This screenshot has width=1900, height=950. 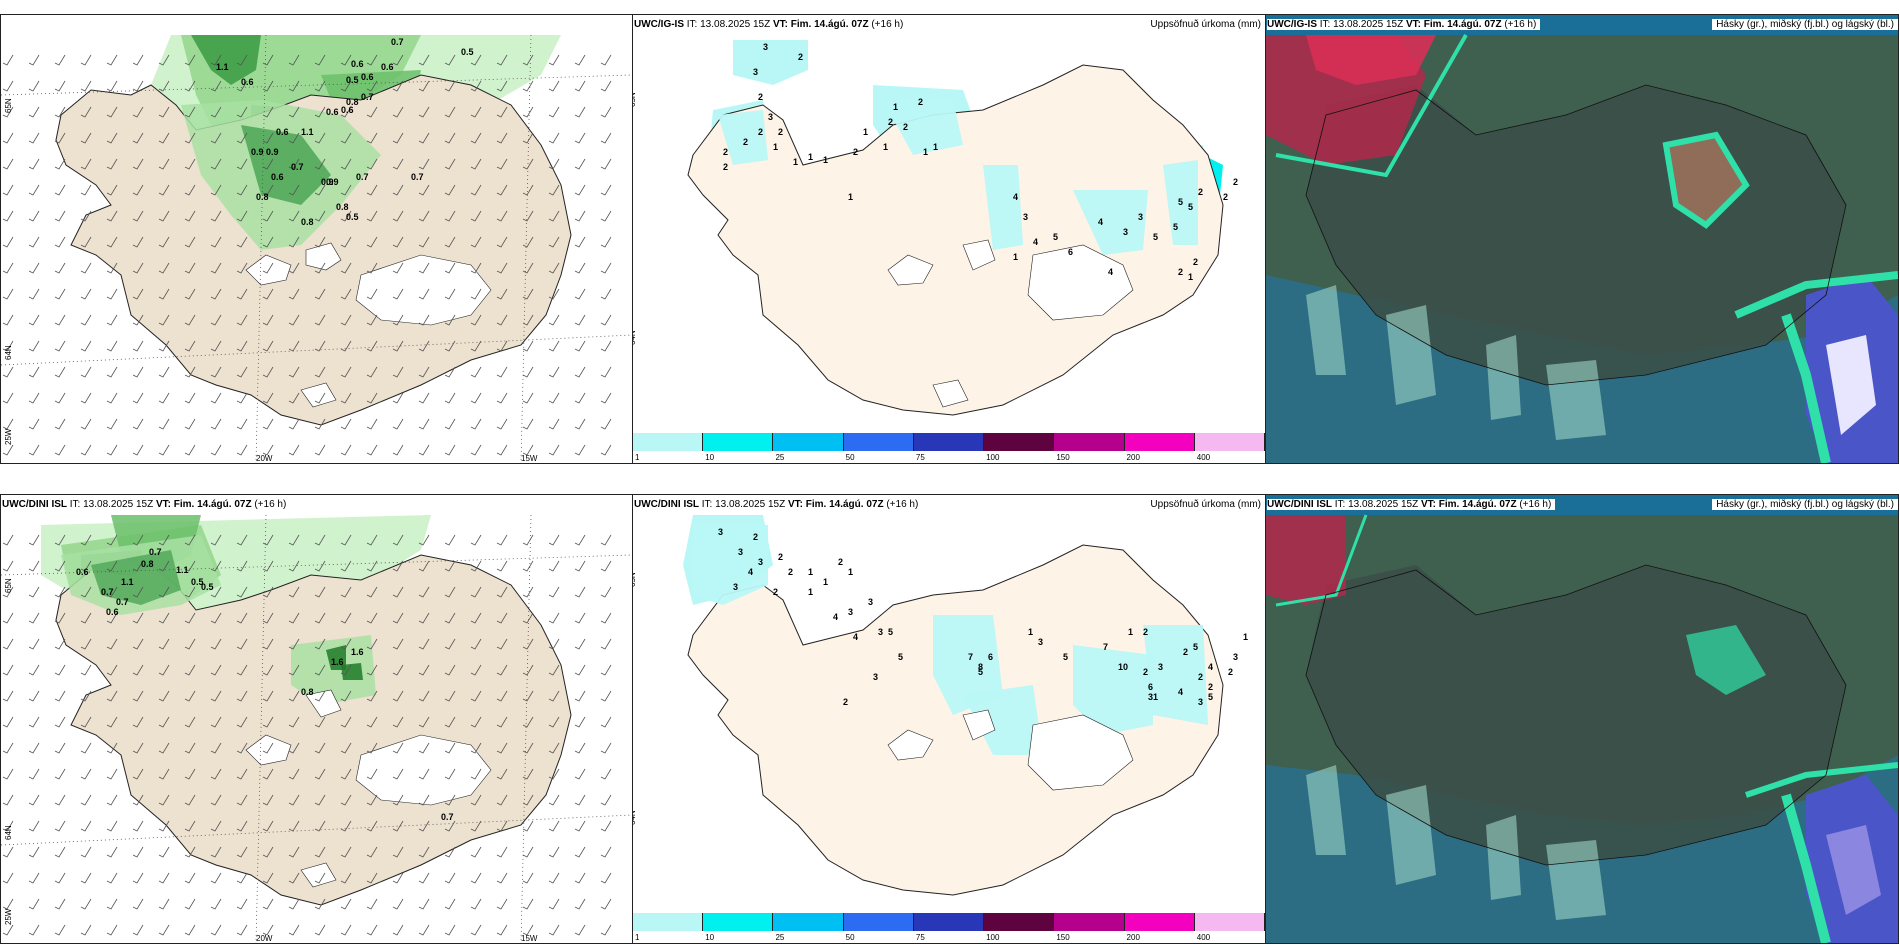 What do you see at coordinates (8, 916) in the screenshot?
I see `dini-axis-25w: 25W` at bounding box center [8, 916].